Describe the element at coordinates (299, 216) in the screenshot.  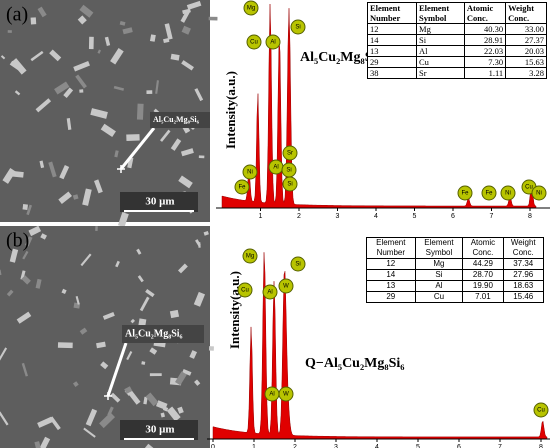
I see `x-tick-label: 2` at that location.